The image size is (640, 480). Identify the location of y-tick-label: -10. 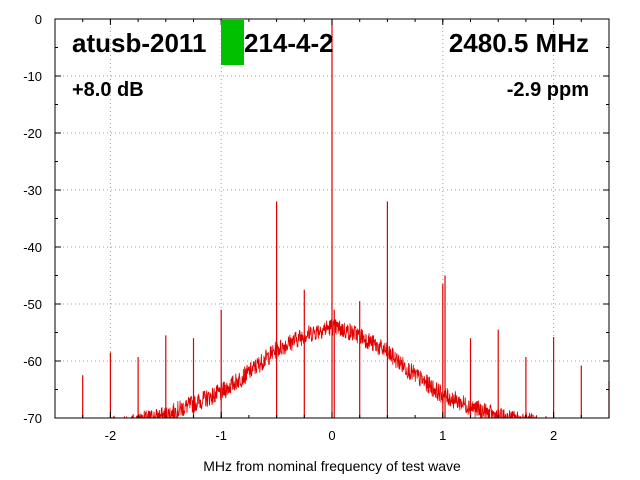
(32, 76).